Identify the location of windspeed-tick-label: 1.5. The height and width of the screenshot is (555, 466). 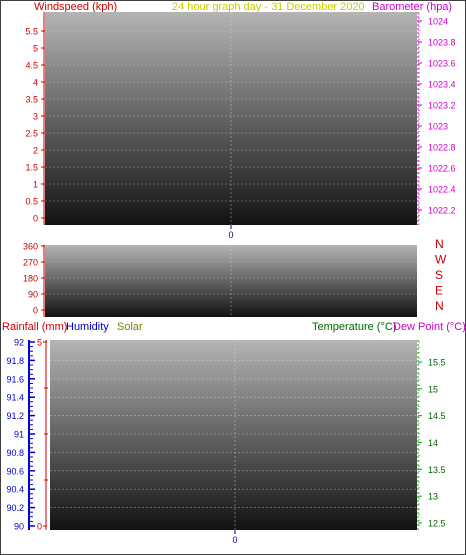
(31, 168).